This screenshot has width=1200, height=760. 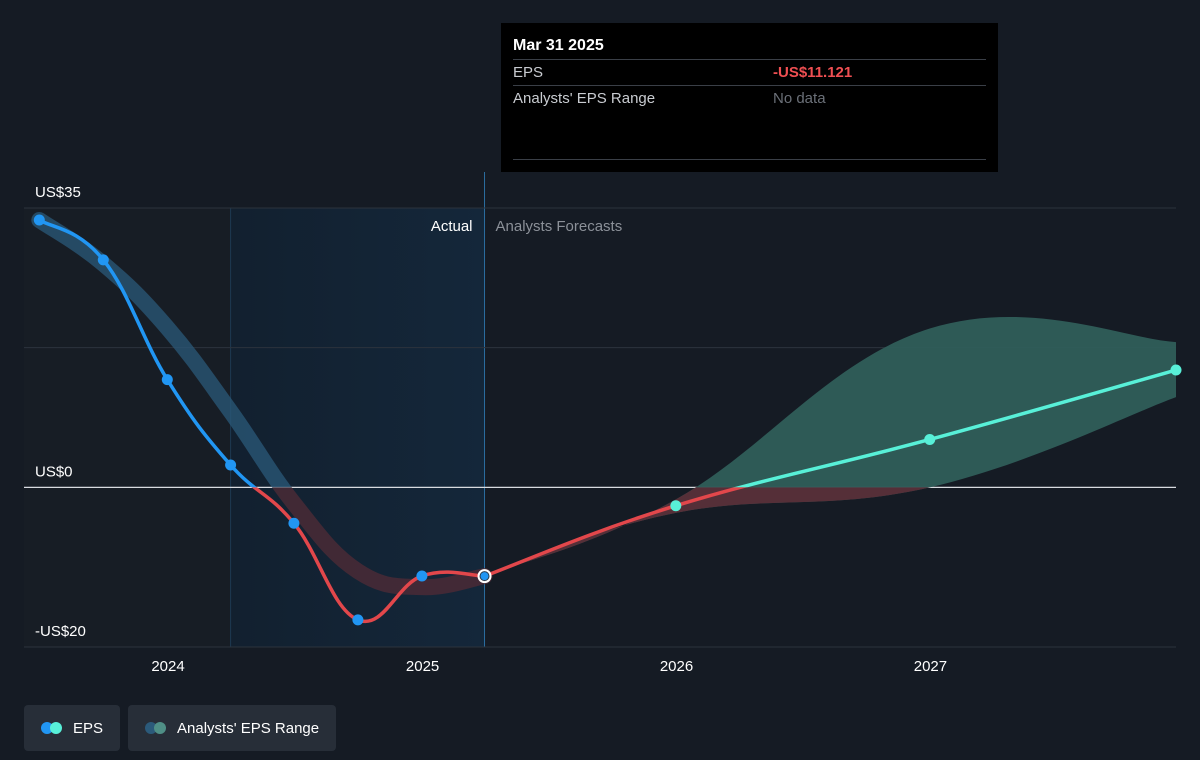 What do you see at coordinates (58, 192) in the screenshot?
I see `y-tick-label: US$35` at bounding box center [58, 192].